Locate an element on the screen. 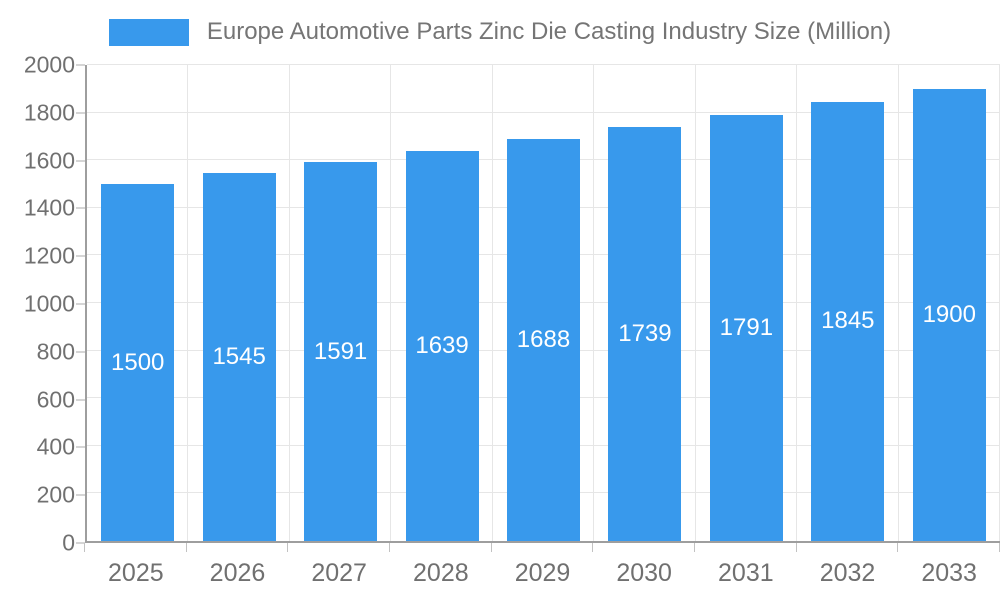 The image size is (1000, 600). y-tick-label: 1000 is located at coordinates (49, 303).